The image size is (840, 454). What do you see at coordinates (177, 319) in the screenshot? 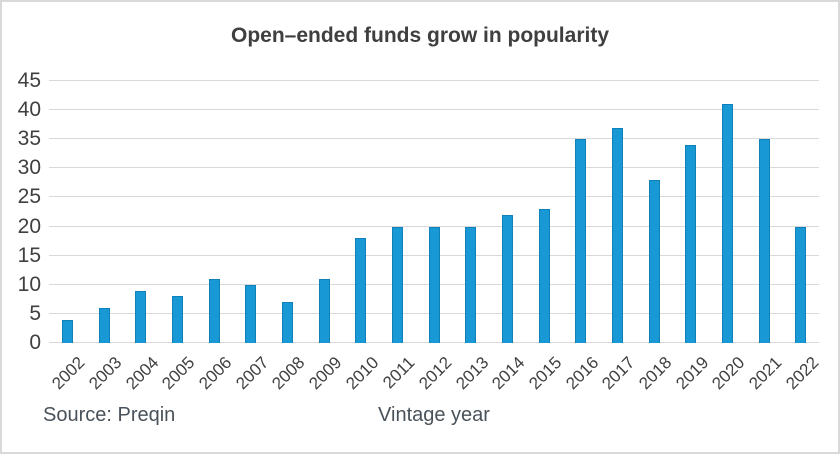
I see `bar-2005` at bounding box center [177, 319].